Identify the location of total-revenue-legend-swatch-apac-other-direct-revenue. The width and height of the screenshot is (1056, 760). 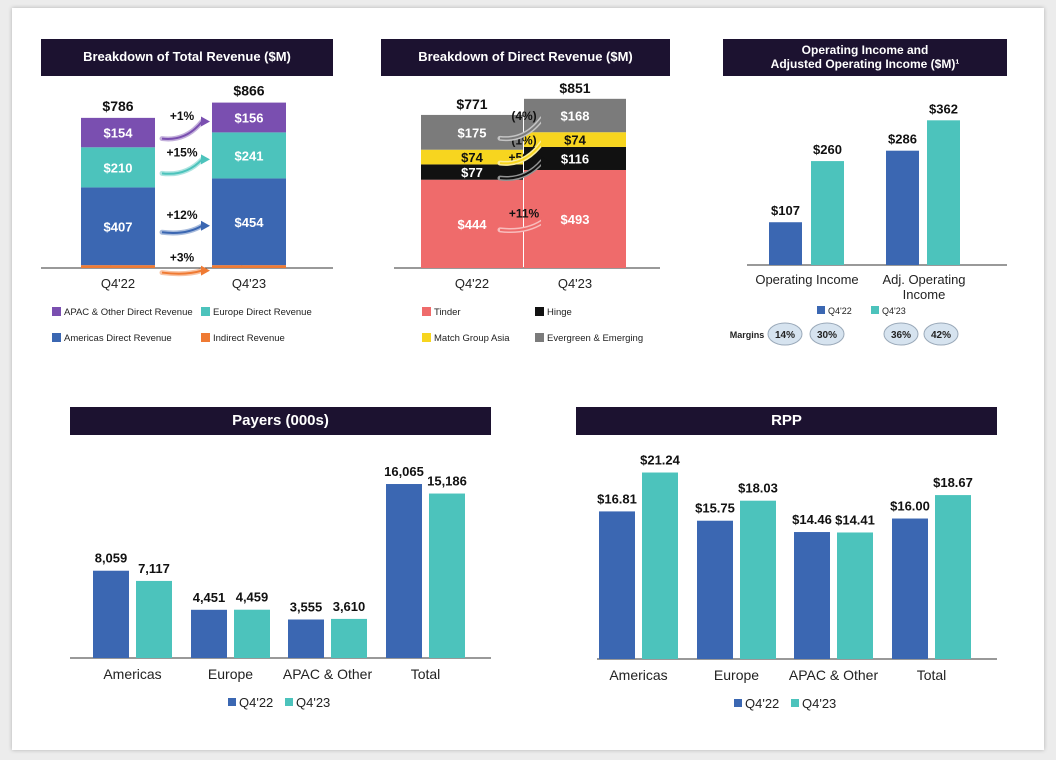
(56, 311).